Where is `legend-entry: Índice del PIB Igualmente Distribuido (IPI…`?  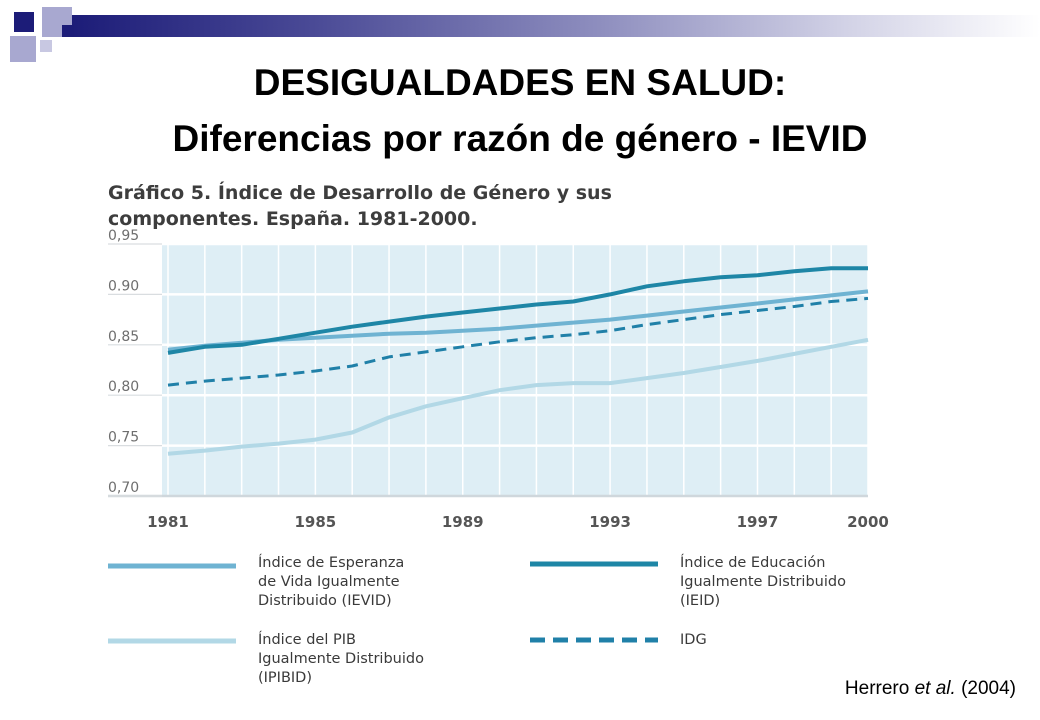 legend-entry: Índice del PIB Igualmente Distribuido (IPI… is located at coordinates (341, 659).